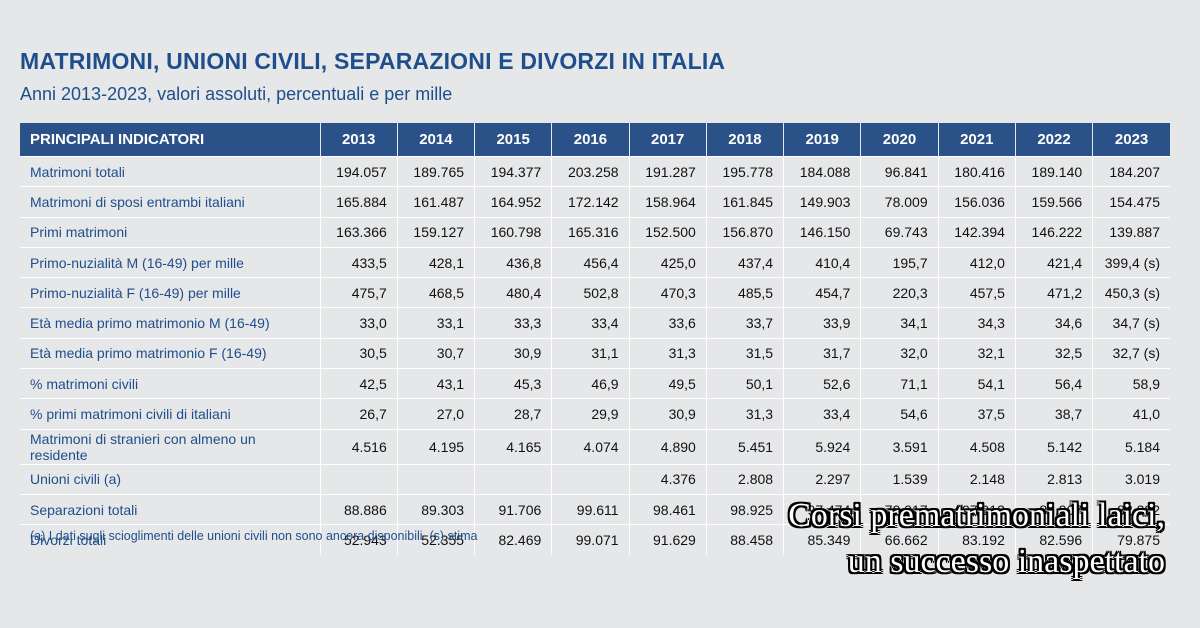 The height and width of the screenshot is (628, 1200). Describe the element at coordinates (1053, 414) in the screenshot. I see `cell: 38,7` at that location.